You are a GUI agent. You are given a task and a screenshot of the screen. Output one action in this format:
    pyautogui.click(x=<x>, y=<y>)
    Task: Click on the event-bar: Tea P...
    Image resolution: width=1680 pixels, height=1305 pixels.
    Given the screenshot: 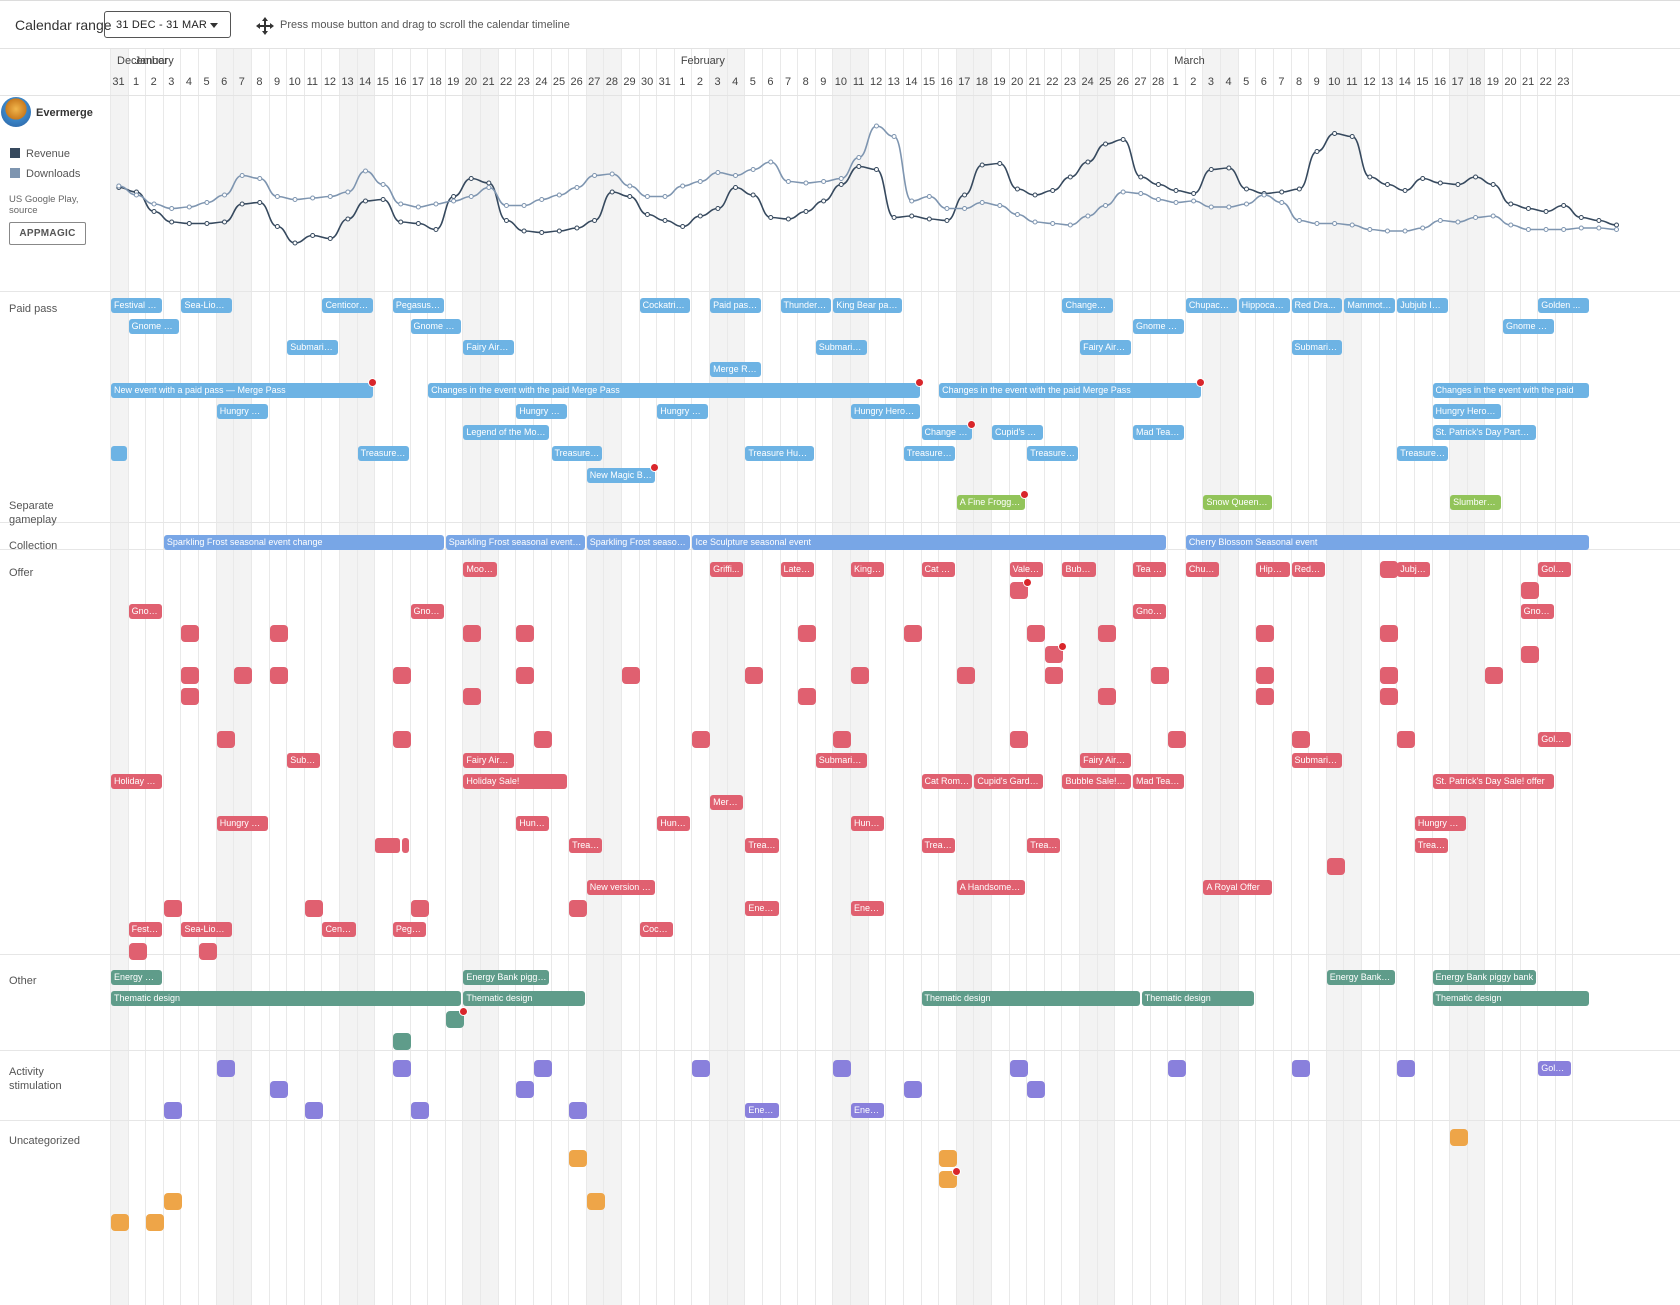 What is the action you would take?
    pyautogui.click(x=1149, y=569)
    